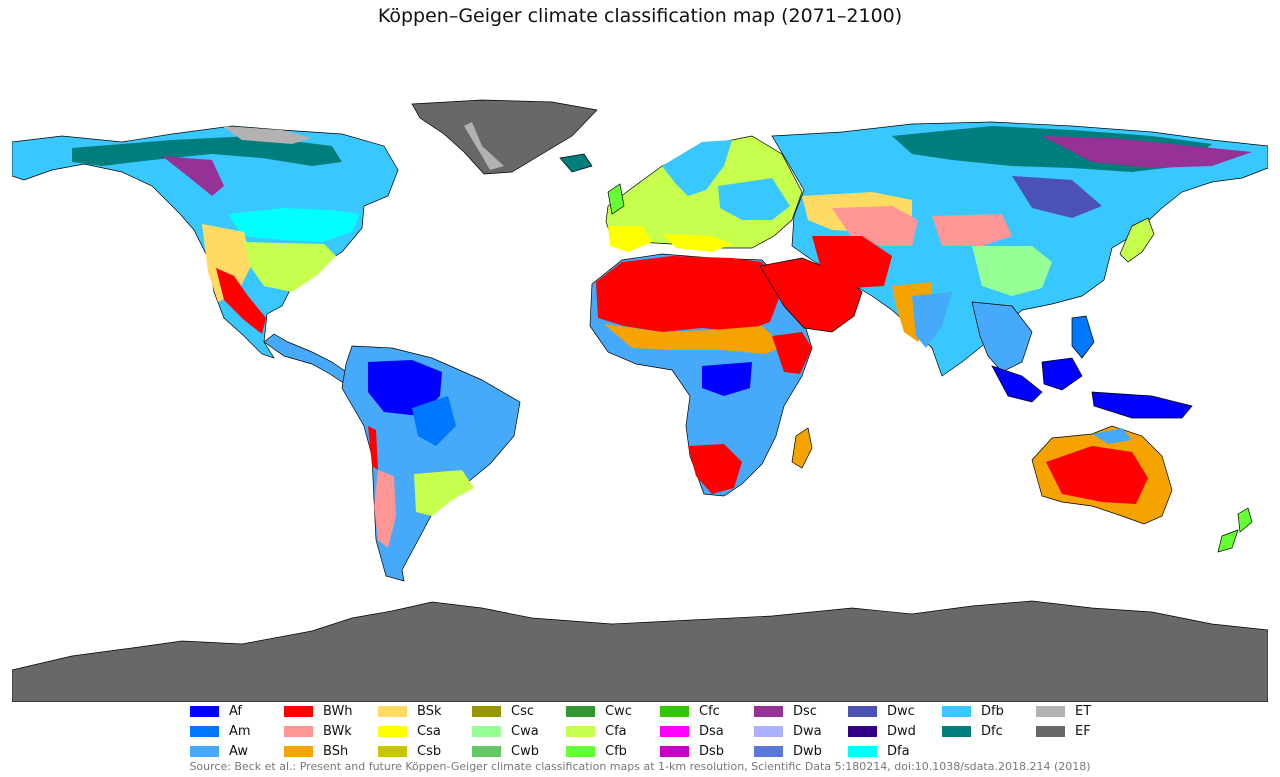  I want to click on north-america-dfa-region, so click(294, 225).